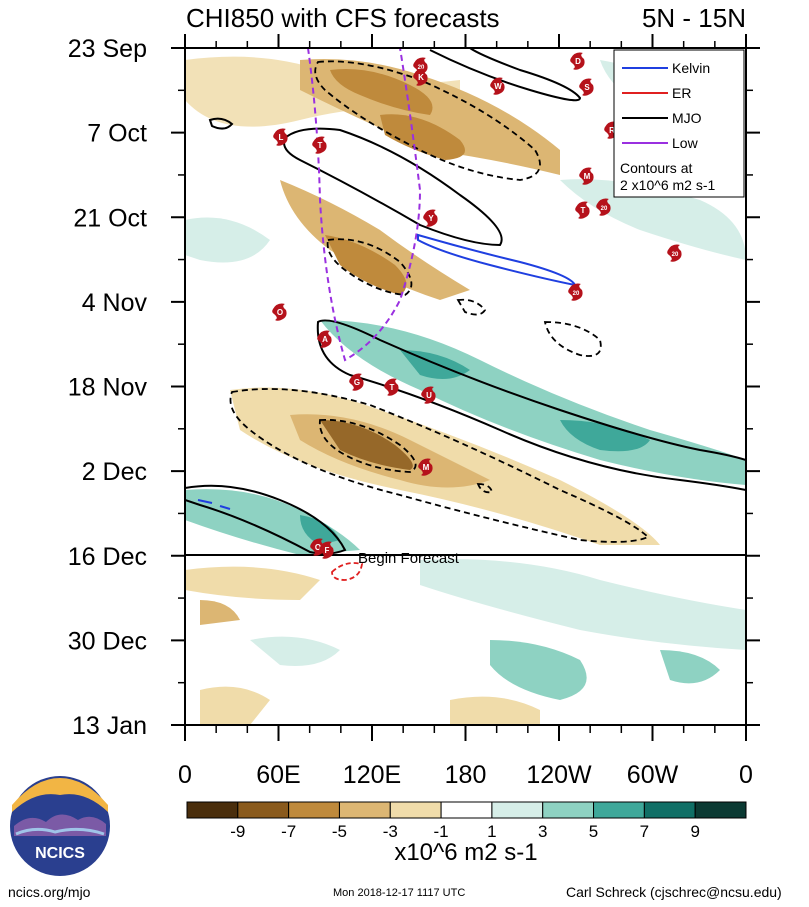 The height and width of the screenshot is (907, 809). Describe the element at coordinates (409, 558) in the screenshot. I see `forecast-line-label: Begin Forecast` at that location.